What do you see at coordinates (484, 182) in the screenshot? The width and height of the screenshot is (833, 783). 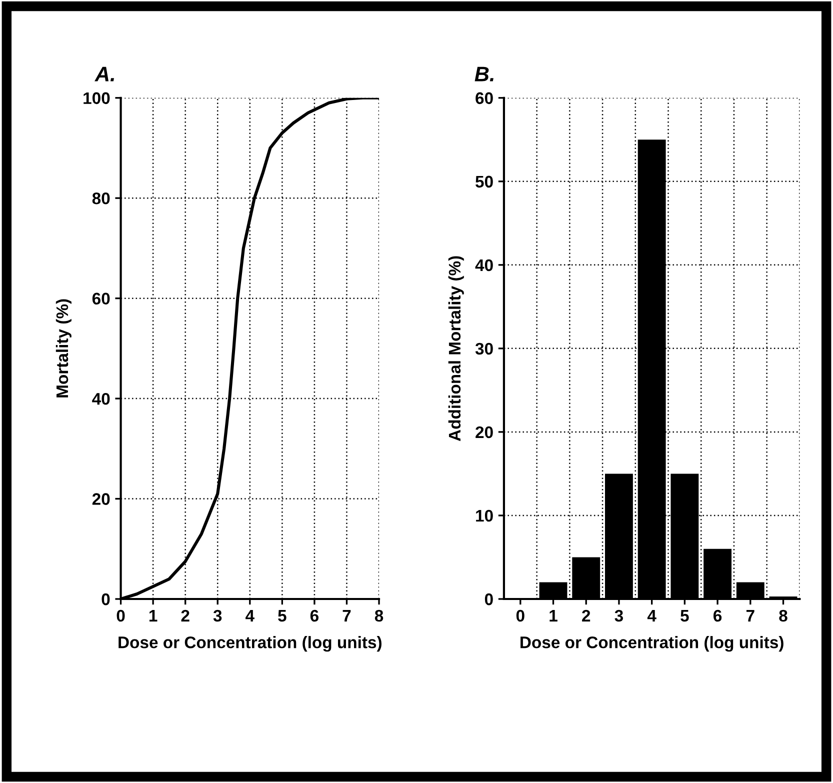 I see `y-tick-label: 50` at bounding box center [484, 182].